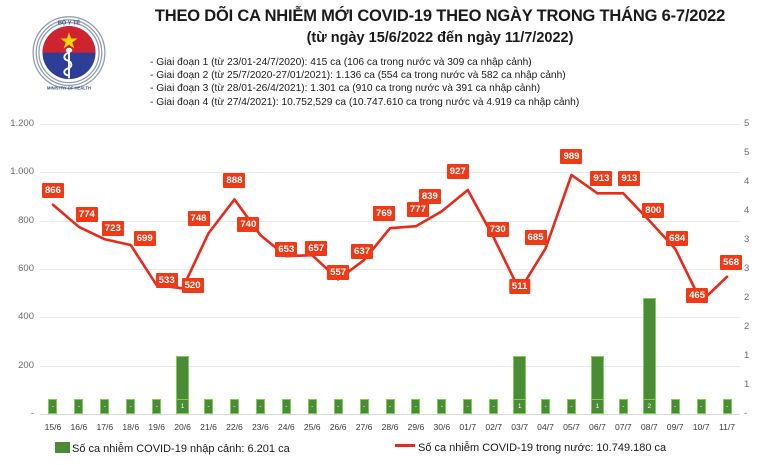 The width and height of the screenshot is (770, 465). Describe the element at coordinates (192, 286) in the screenshot. I see `line-value-label: 520` at that location.